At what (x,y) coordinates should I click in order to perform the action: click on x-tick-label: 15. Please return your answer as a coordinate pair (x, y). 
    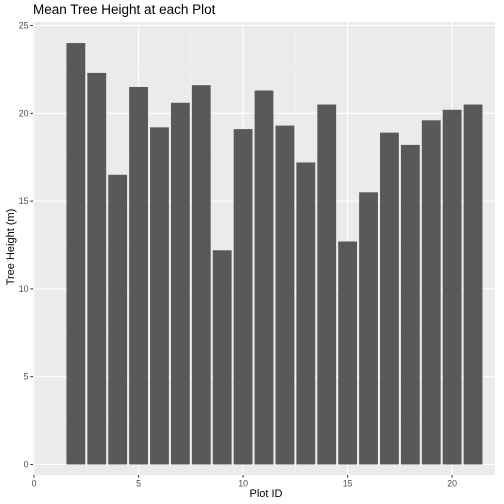
    Looking at the image, I should click on (348, 484).